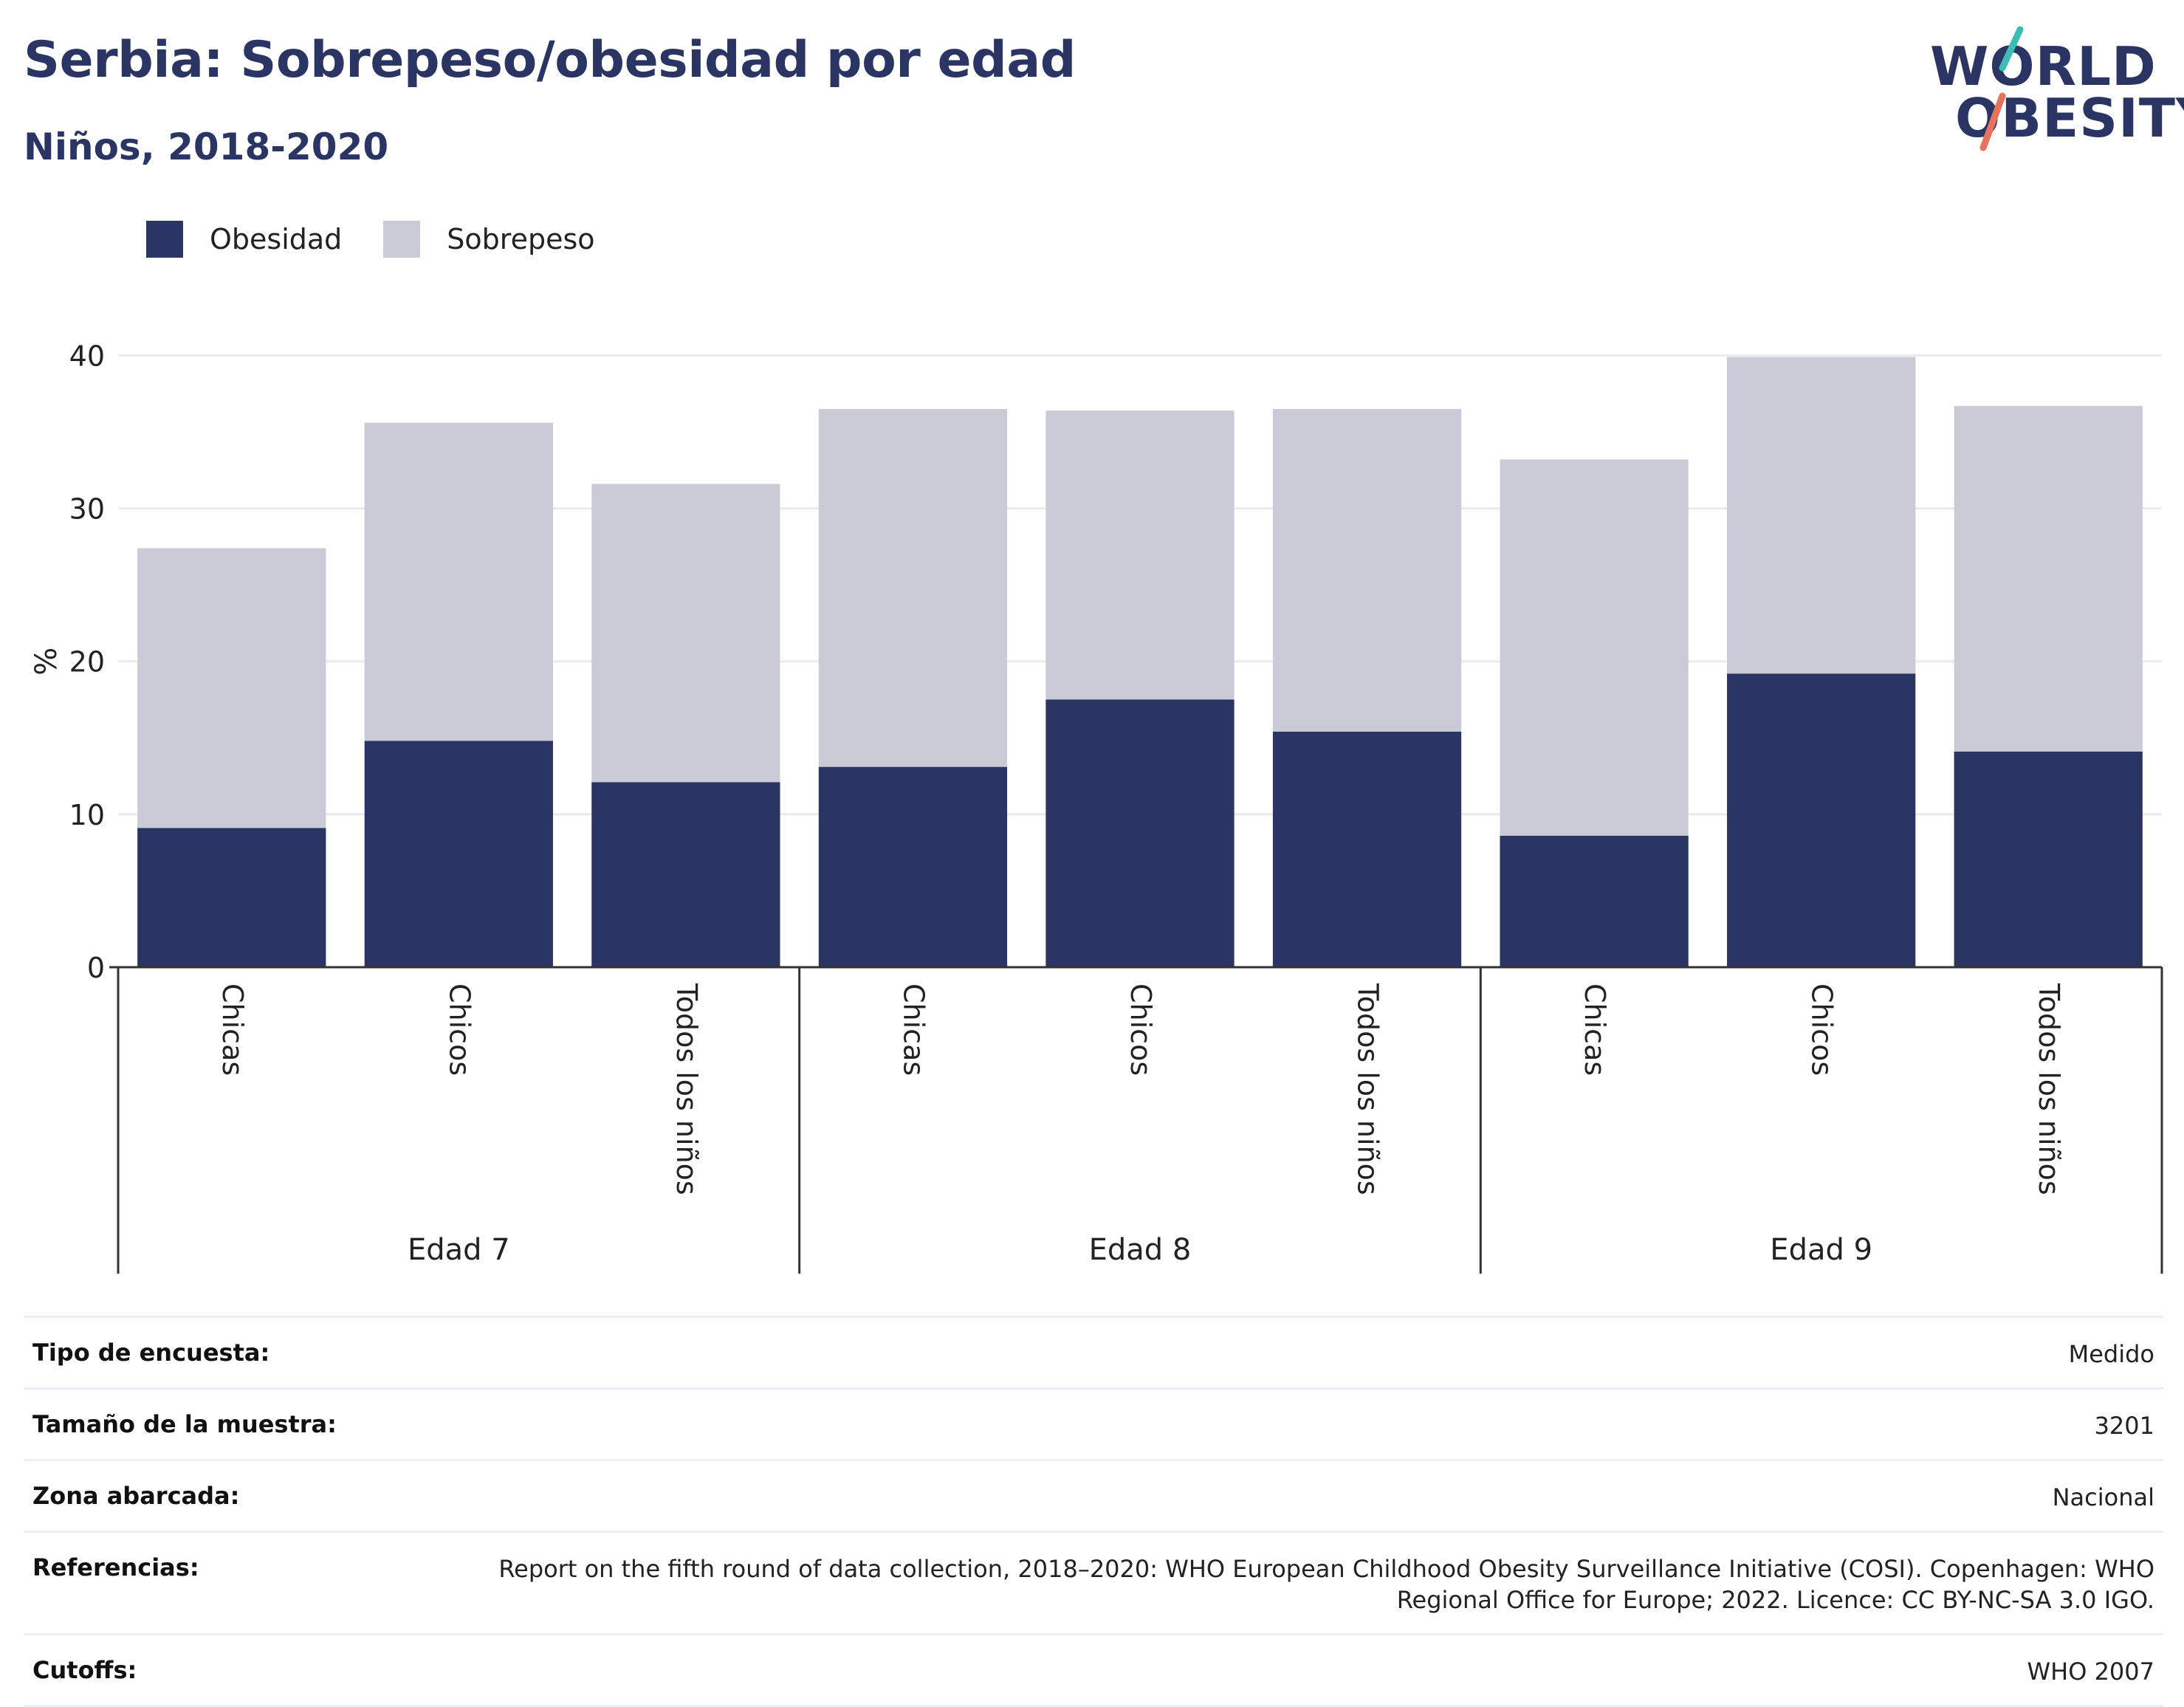 This screenshot has width=2184, height=1707. I want to click on chart-subtitle: Niños, 2018-2020, so click(207, 147).